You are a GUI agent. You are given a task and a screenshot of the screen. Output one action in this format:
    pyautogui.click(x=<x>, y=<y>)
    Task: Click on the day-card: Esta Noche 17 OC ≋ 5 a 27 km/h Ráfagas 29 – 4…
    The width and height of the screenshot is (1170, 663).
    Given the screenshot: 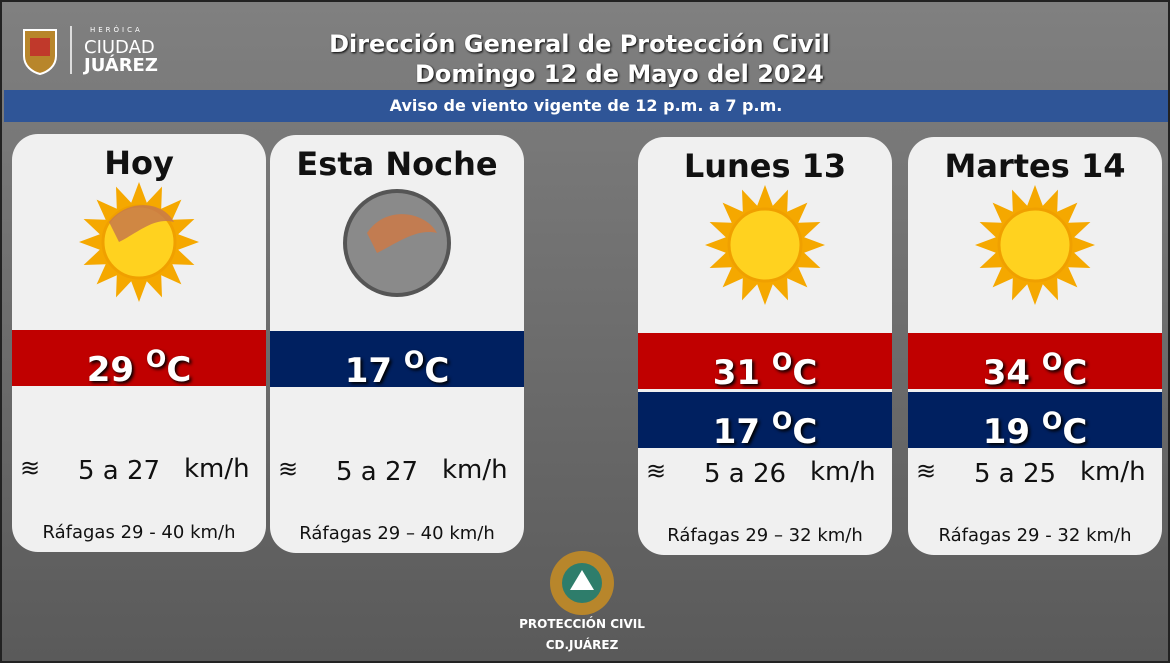 What is the action you would take?
    pyautogui.click(x=397, y=344)
    